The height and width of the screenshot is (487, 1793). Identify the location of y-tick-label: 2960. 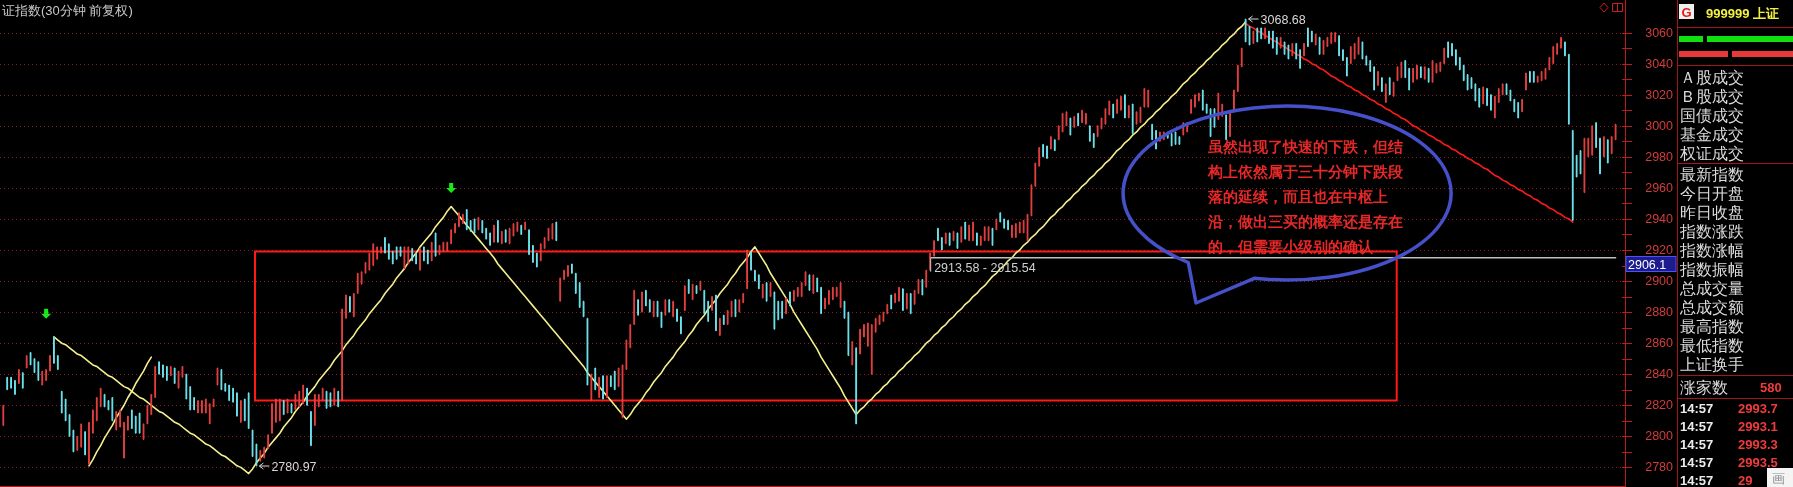
(1659, 187).